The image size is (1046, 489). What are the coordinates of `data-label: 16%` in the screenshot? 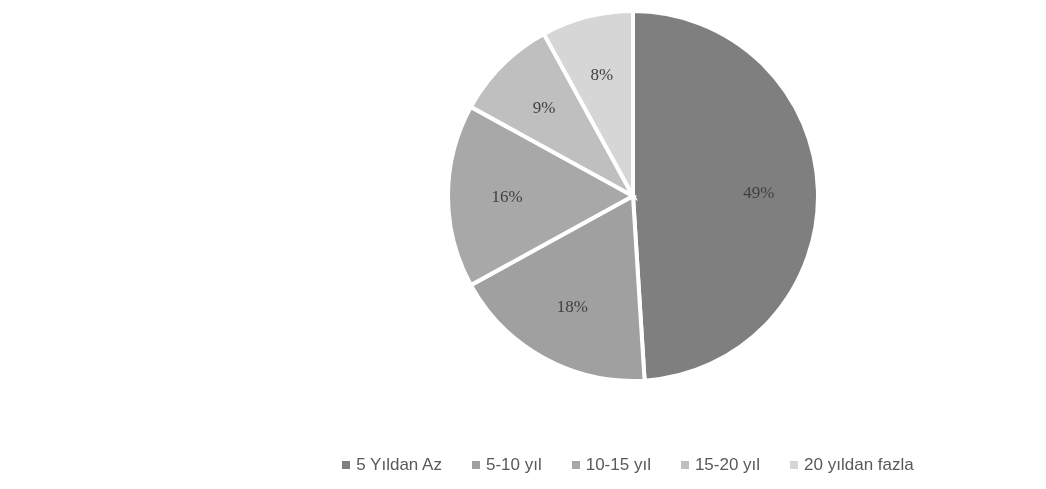 It's located at (507, 196).